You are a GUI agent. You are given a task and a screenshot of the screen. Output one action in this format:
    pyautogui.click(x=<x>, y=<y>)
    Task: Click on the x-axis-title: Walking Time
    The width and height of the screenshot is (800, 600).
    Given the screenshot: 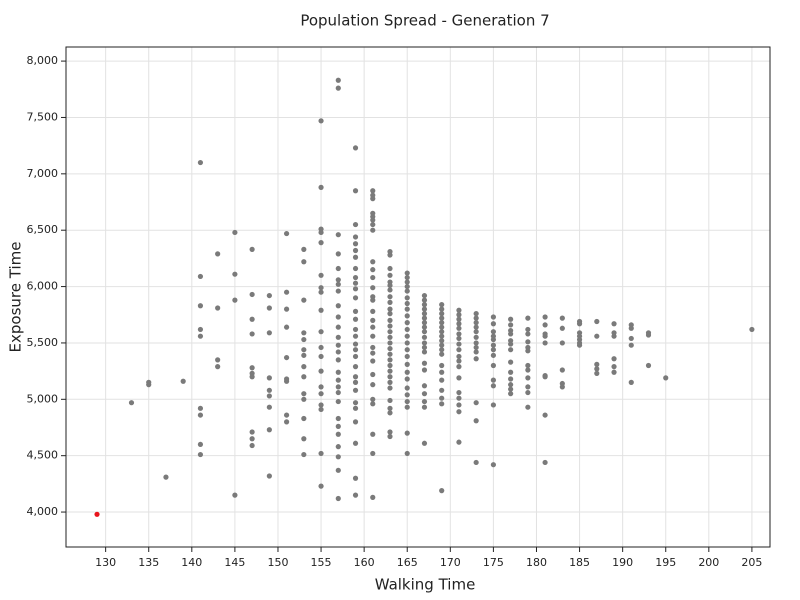 What is the action you would take?
    pyautogui.click(x=425, y=585)
    